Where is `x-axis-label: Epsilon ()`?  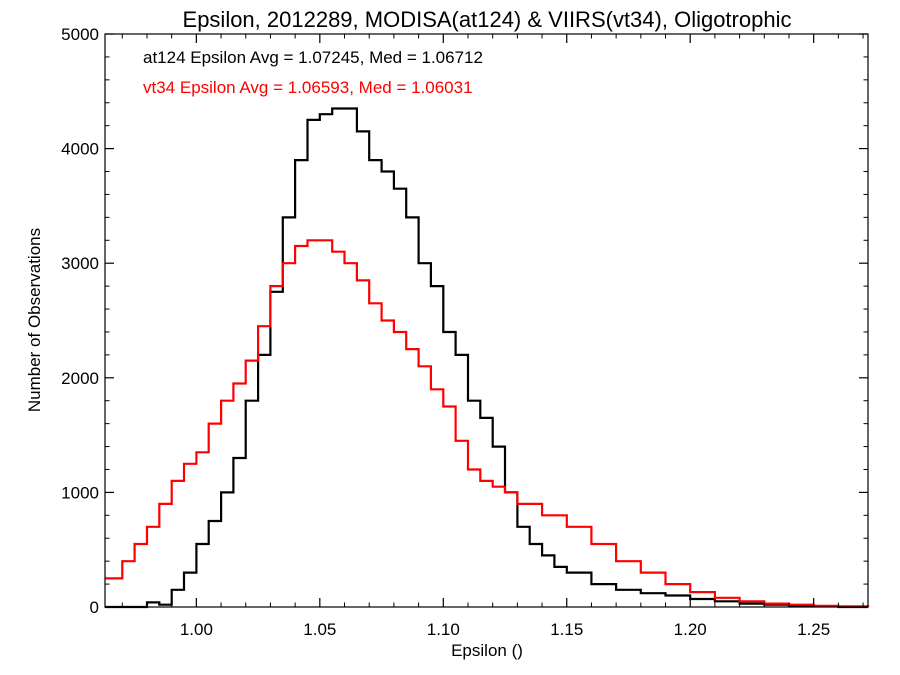
x-axis-label: Epsilon () is located at coordinates (487, 650).